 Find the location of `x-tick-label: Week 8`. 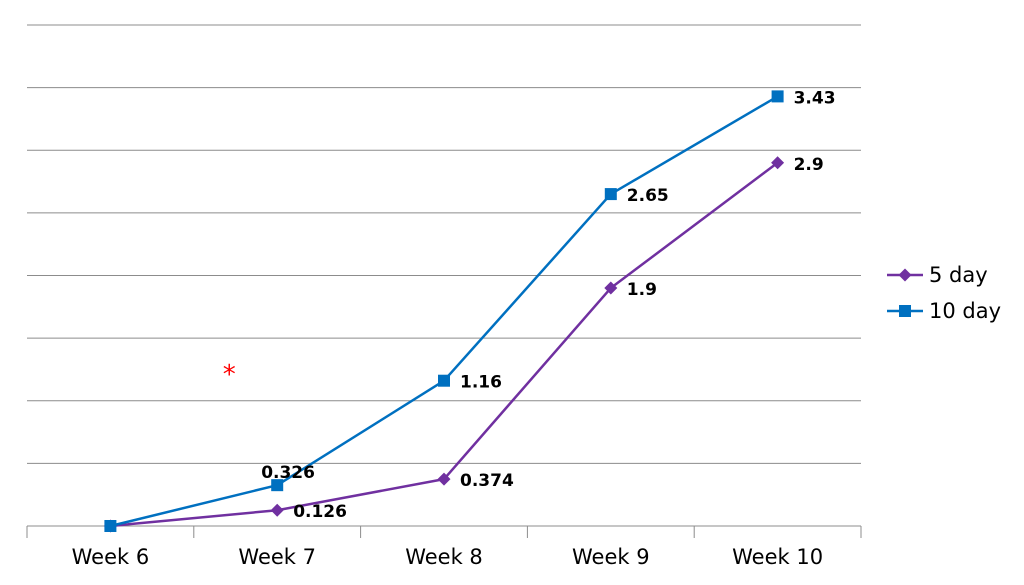

x-tick-label: Week 8 is located at coordinates (444, 557).